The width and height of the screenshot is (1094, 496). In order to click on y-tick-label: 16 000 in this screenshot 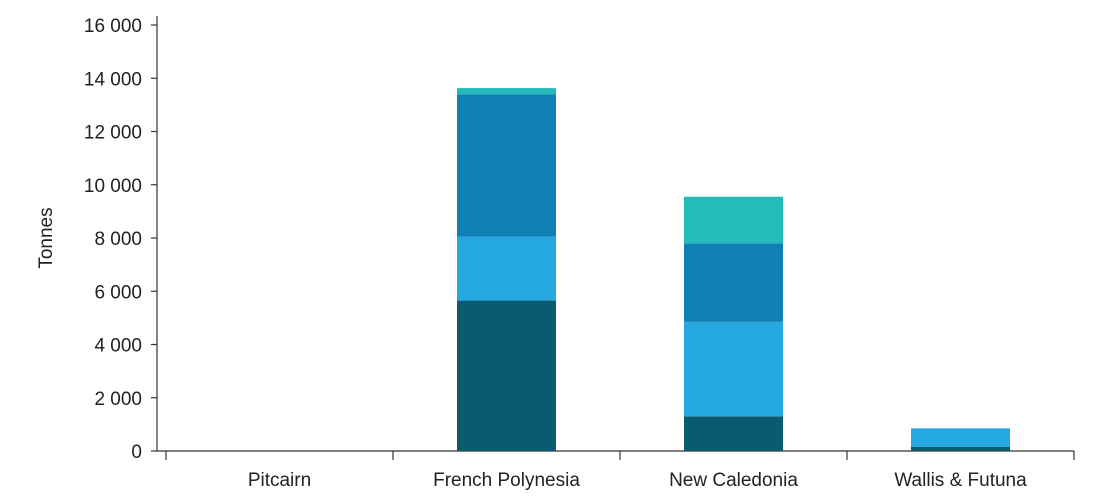, I will do `click(113, 26)`.